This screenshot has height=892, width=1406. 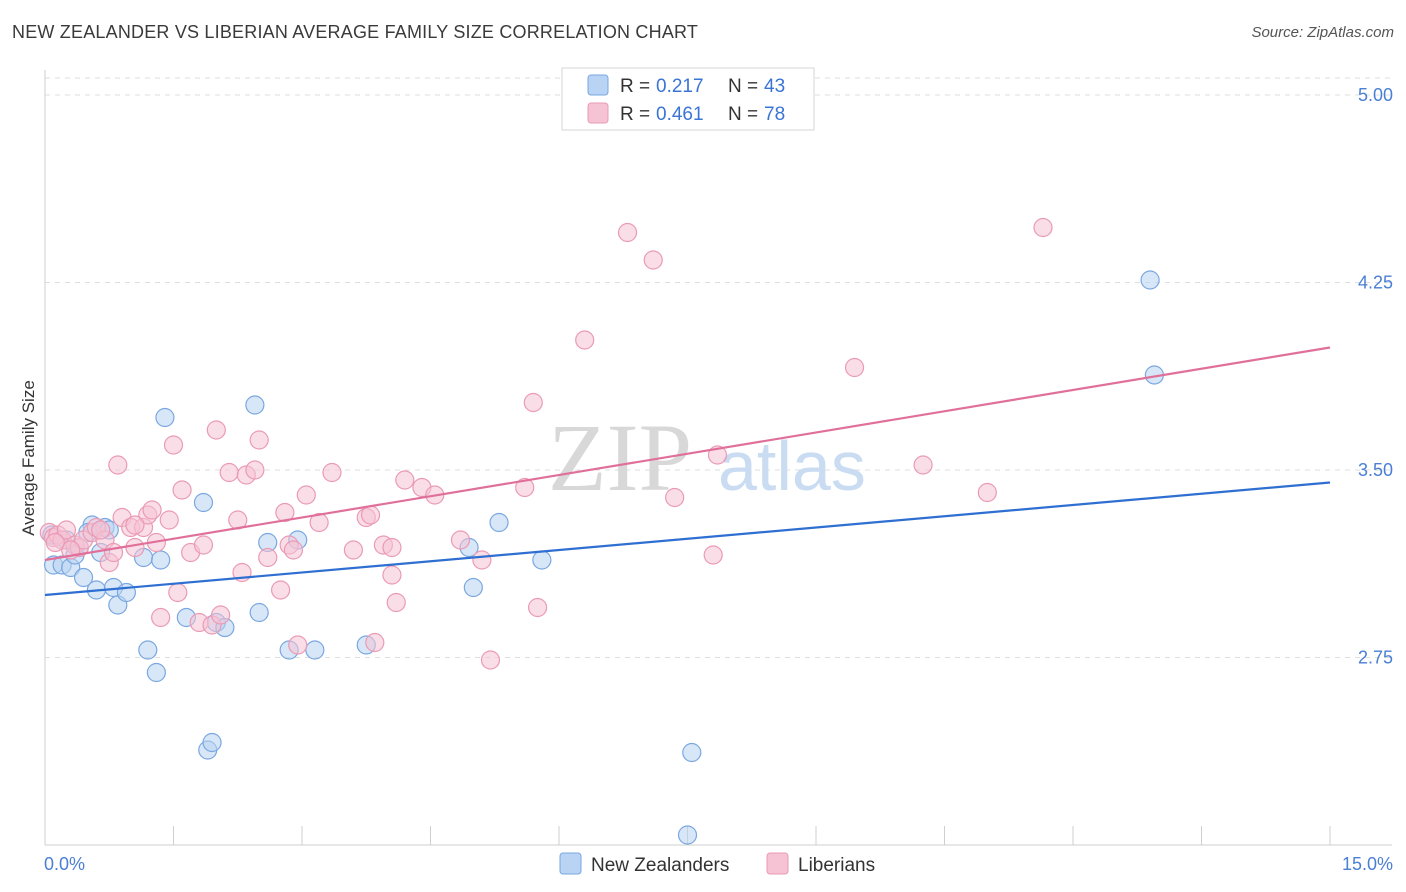 What do you see at coordinates (836, 865) in the screenshot?
I see `bottom-legend-label-liberians: Liberians` at bounding box center [836, 865].